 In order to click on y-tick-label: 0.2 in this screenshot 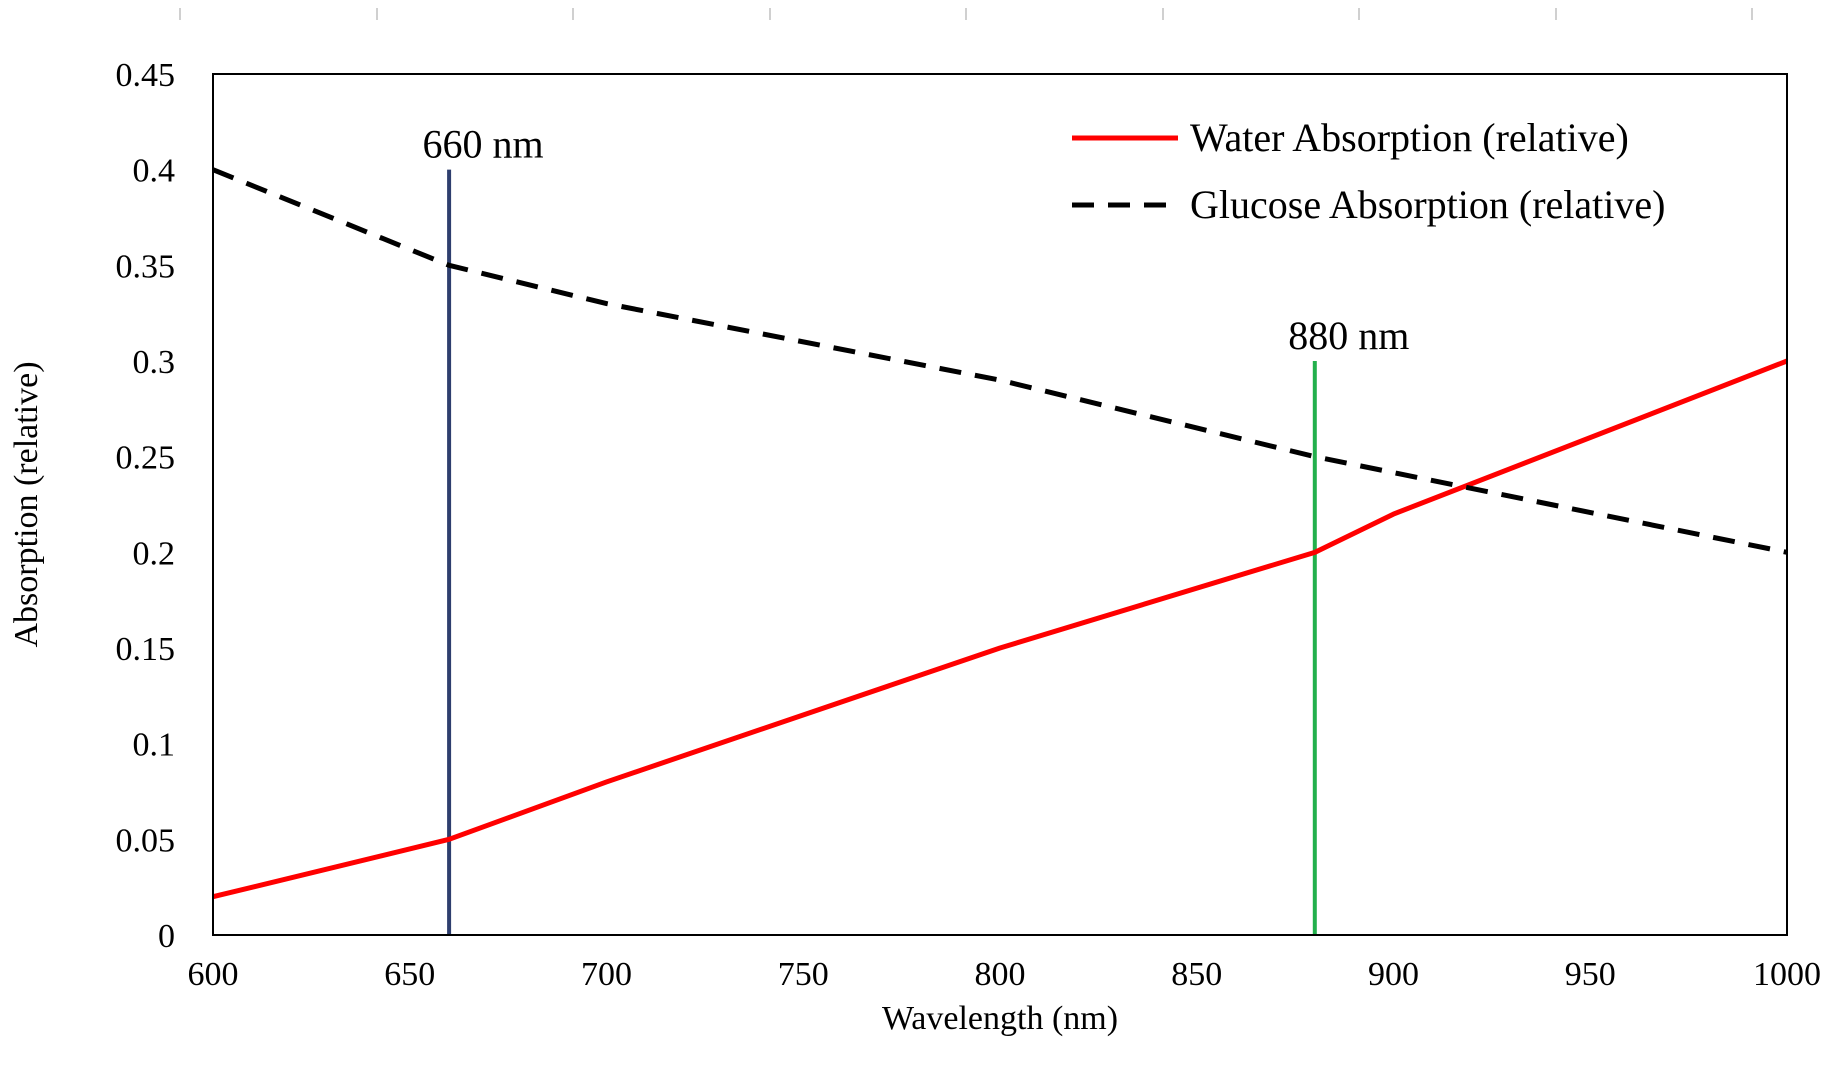, I will do `click(154, 553)`.